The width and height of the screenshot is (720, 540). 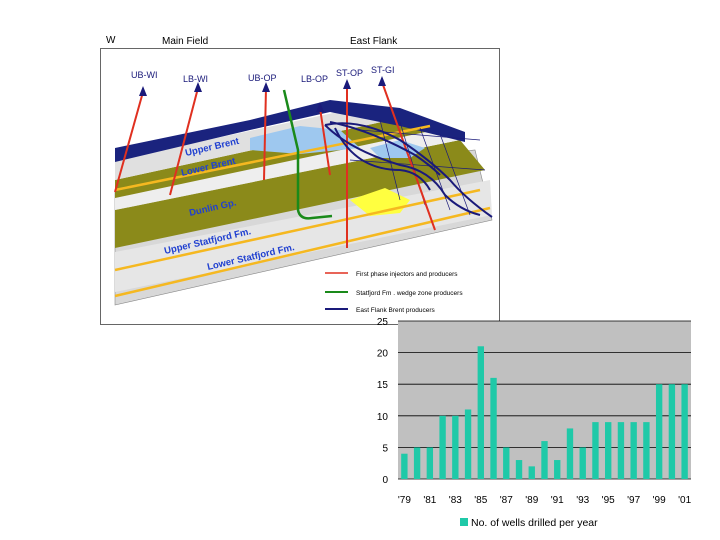 I want to click on x-tick-label: '83, so click(x=455, y=500).